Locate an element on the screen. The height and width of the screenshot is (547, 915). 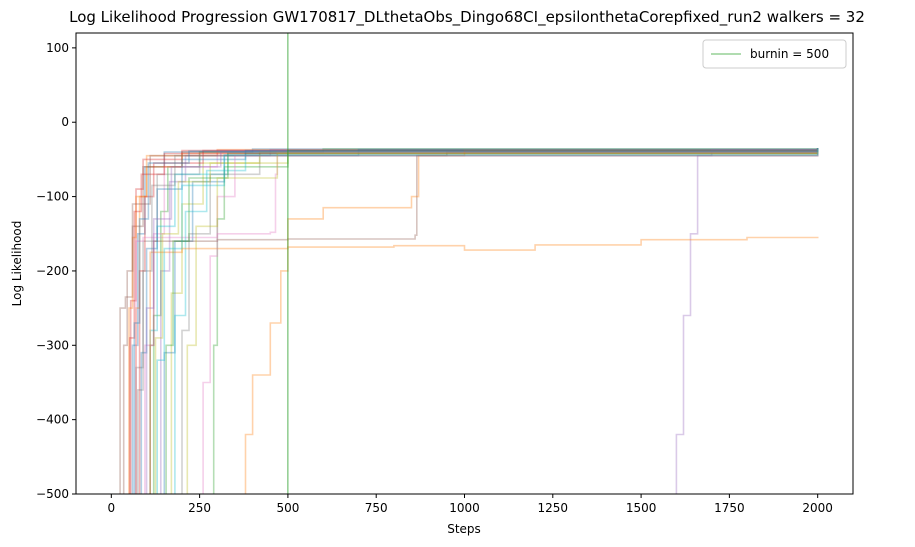
x-axis: 0 250 500 750 1000 1250 1500 1750 2000 is located at coordinates (470, 504).